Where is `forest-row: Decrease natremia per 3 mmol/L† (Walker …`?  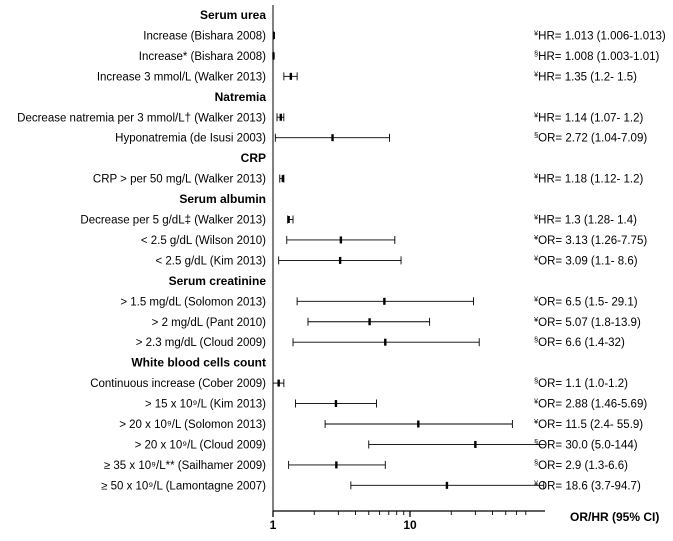 forest-row: Decrease natremia per 3 mmol/L† (Walker … is located at coordinates (330, 117).